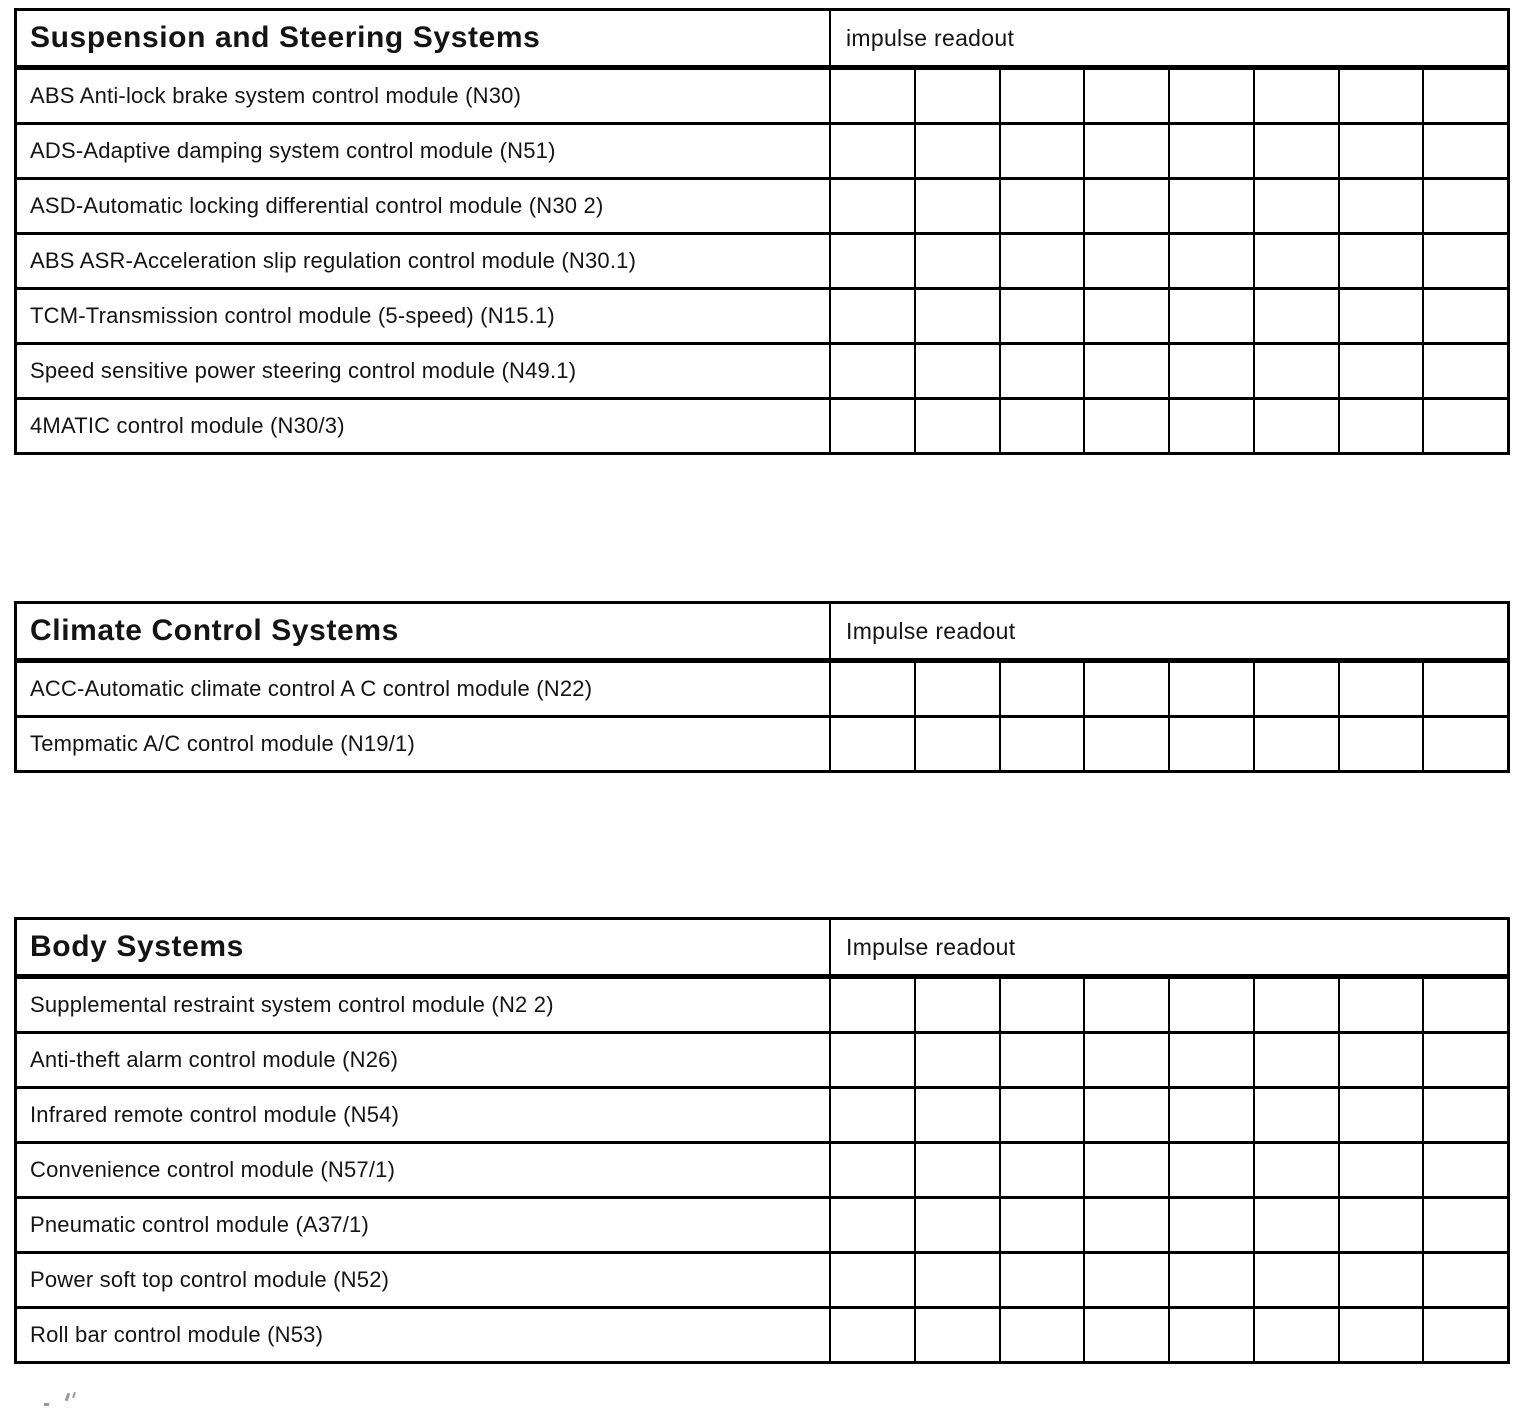  What do you see at coordinates (762, 1116) in the screenshot?
I see `table-row: Infrared remote control module (N54)` at bounding box center [762, 1116].